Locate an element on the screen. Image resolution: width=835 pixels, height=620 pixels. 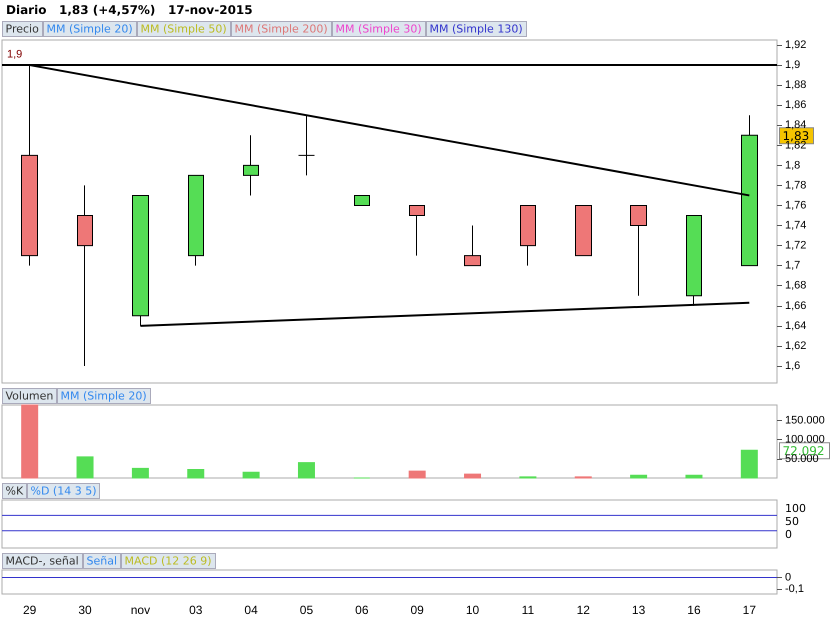
y-tick-label: 100.000 is located at coordinates (805, 440).